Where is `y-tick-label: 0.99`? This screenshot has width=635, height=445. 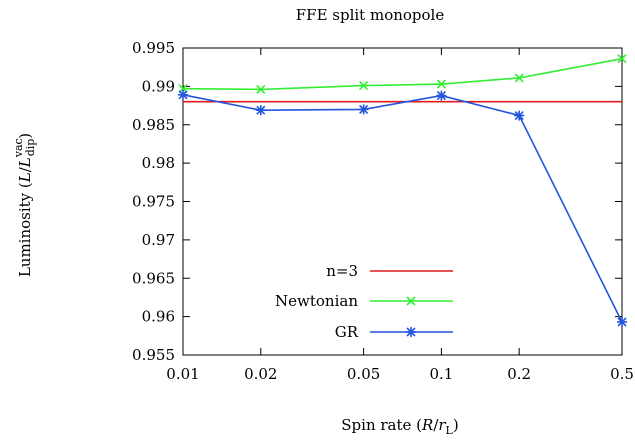
y-tick-label: 0.99 is located at coordinates (158, 86).